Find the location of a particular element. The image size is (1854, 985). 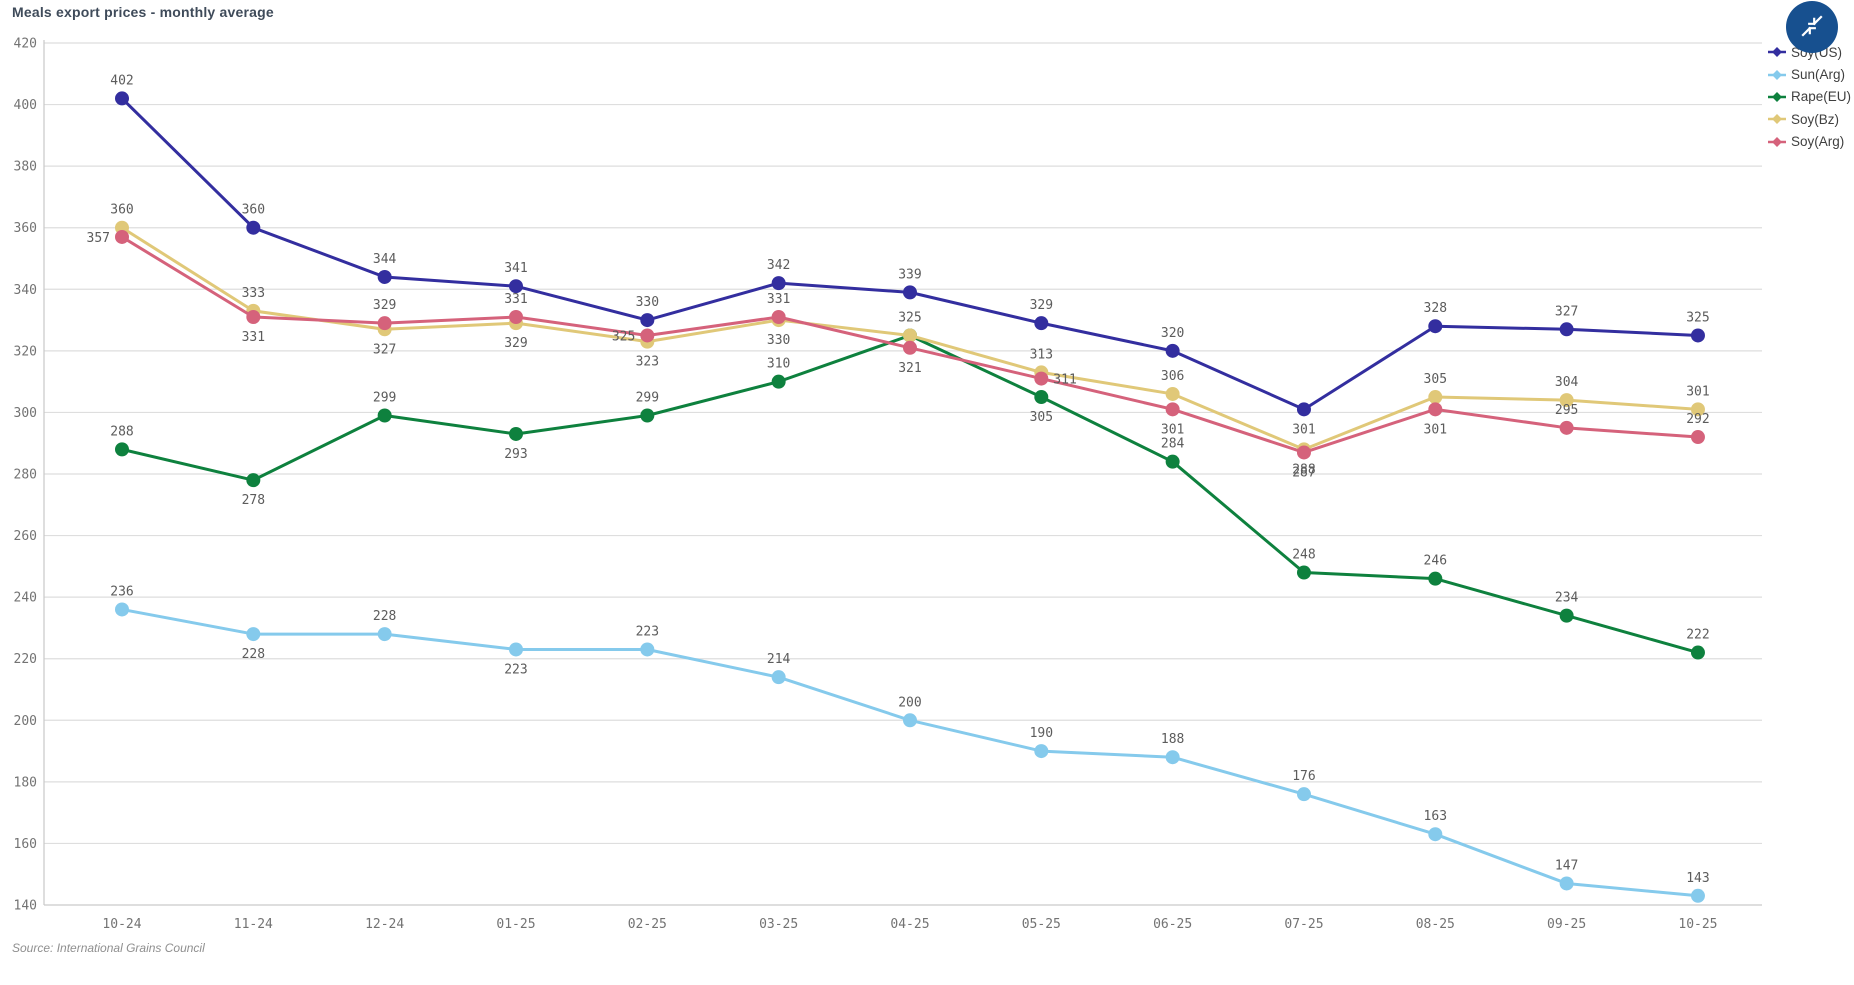

legend-item-sun-arg: Sun(Arg) is located at coordinates (1811, 74).